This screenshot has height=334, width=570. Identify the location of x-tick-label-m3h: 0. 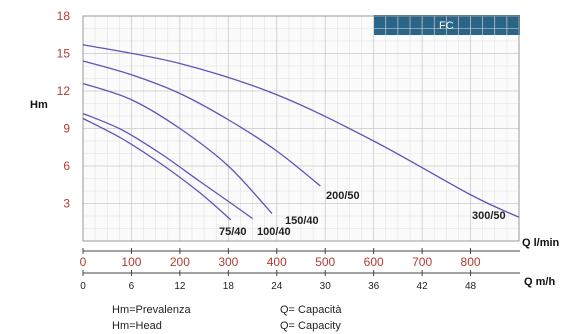
(83, 286).